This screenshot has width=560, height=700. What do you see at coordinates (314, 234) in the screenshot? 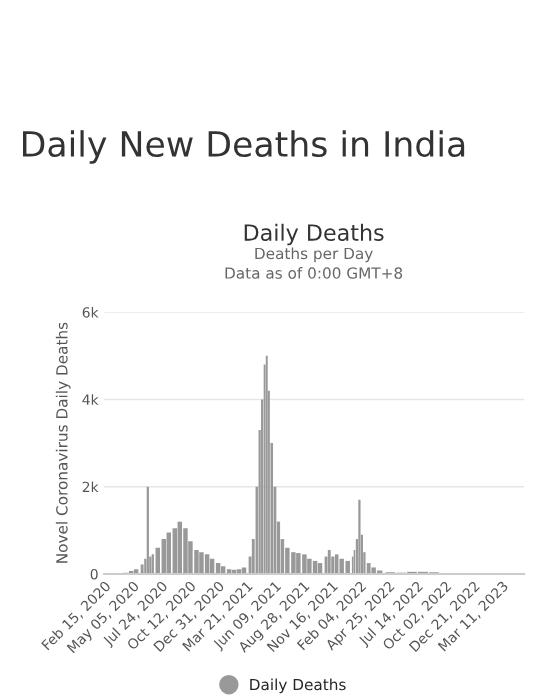
I see `chart-subtitle: Daily Deaths` at bounding box center [314, 234].